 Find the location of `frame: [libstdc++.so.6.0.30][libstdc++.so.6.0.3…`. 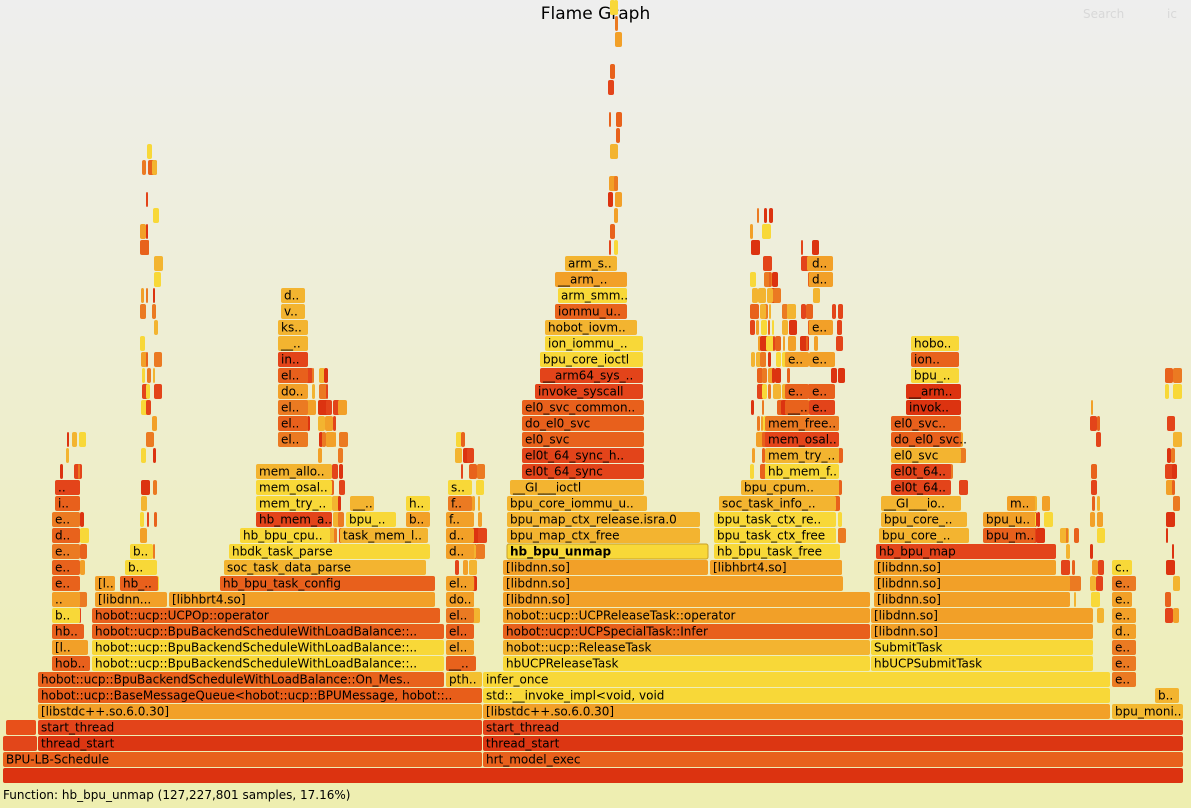

frame: [libstdc++.so.6.0.30][libstdc++.so.6.0.3… is located at coordinates (796, 711).